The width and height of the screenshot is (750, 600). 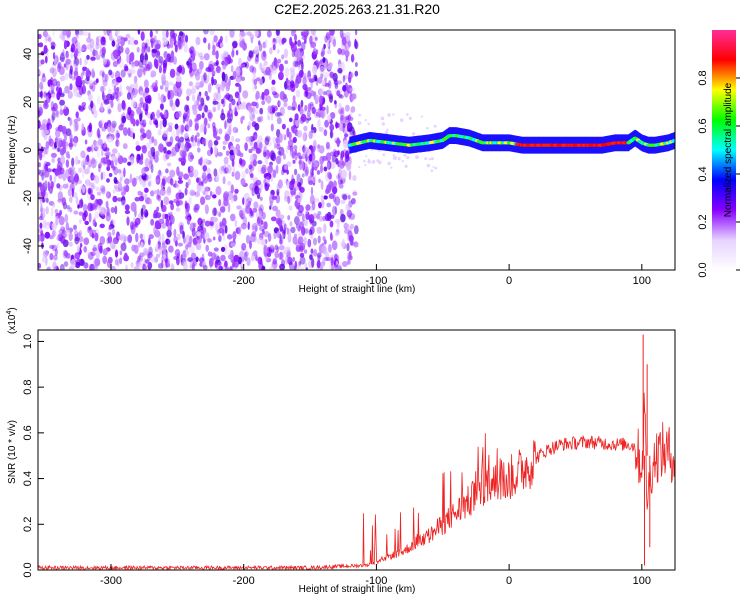 I want to click on x-tick-label: 0, so click(x=509, y=581).